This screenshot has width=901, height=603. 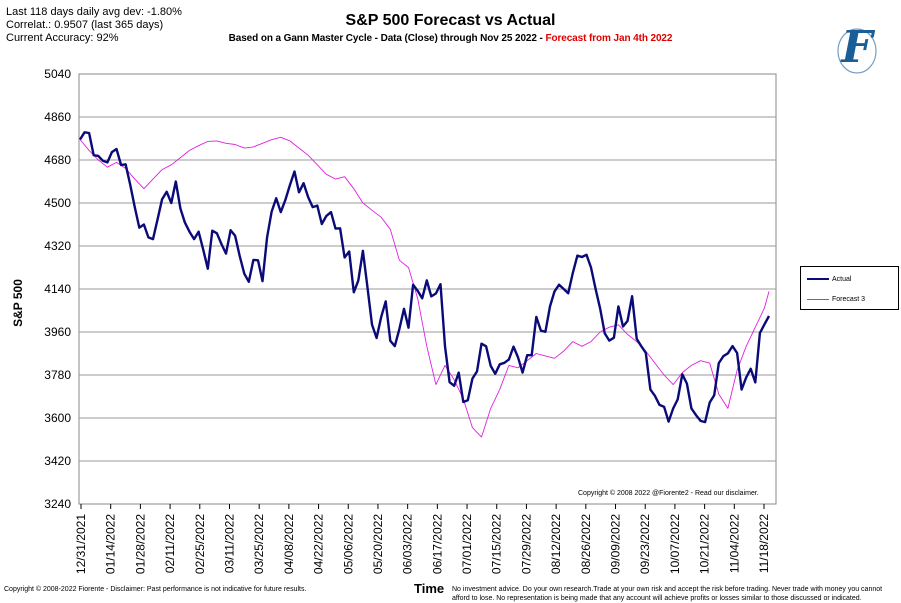 I want to click on x-tick-label: 07/15/2022, so click(x=497, y=544).